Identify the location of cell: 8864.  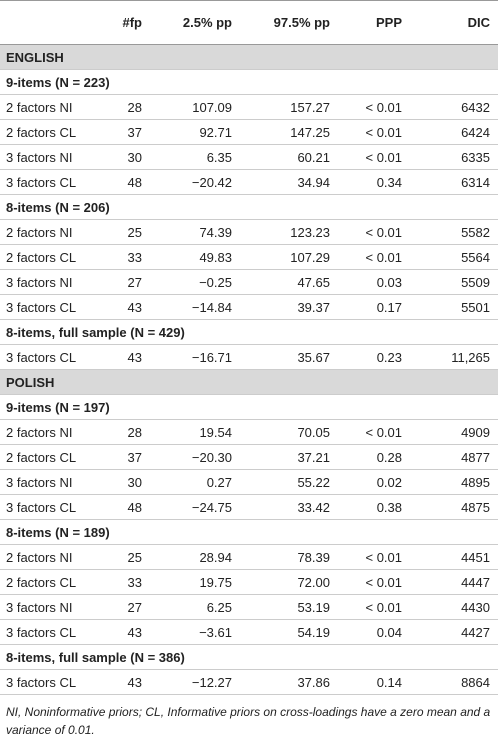
(454, 682).